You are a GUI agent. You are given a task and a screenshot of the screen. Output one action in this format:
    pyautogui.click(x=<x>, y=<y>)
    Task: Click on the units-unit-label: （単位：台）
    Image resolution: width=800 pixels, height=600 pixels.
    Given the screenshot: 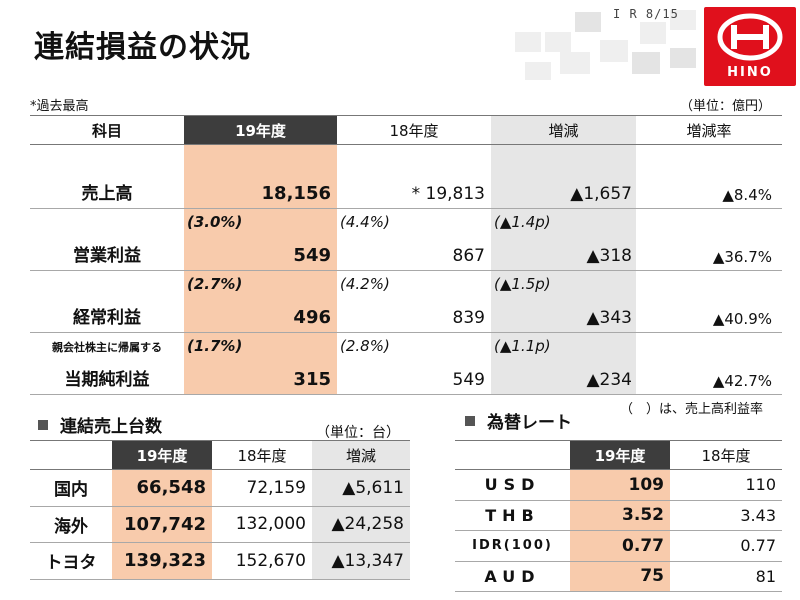 What is the action you would take?
    pyautogui.click(x=358, y=433)
    